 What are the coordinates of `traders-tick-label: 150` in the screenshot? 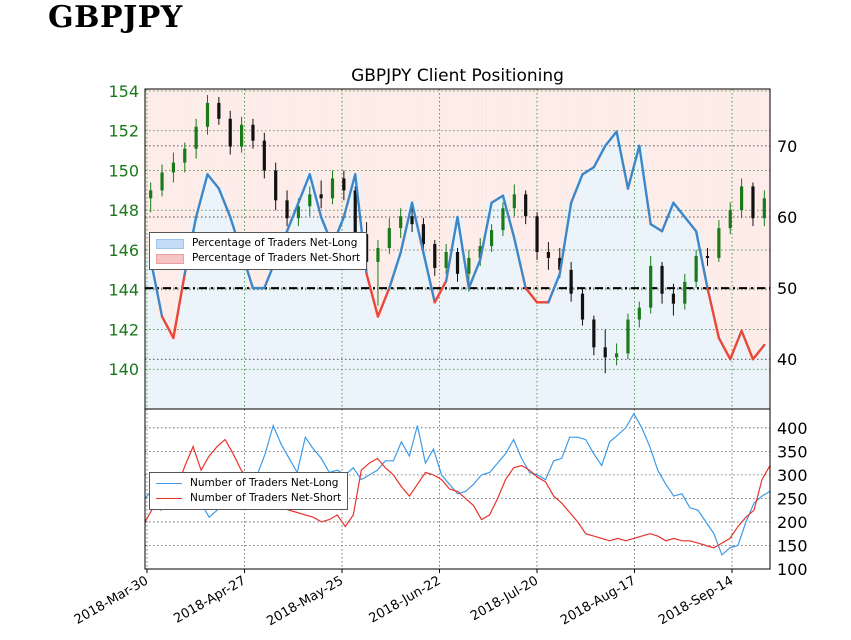 It's located at (792, 545).